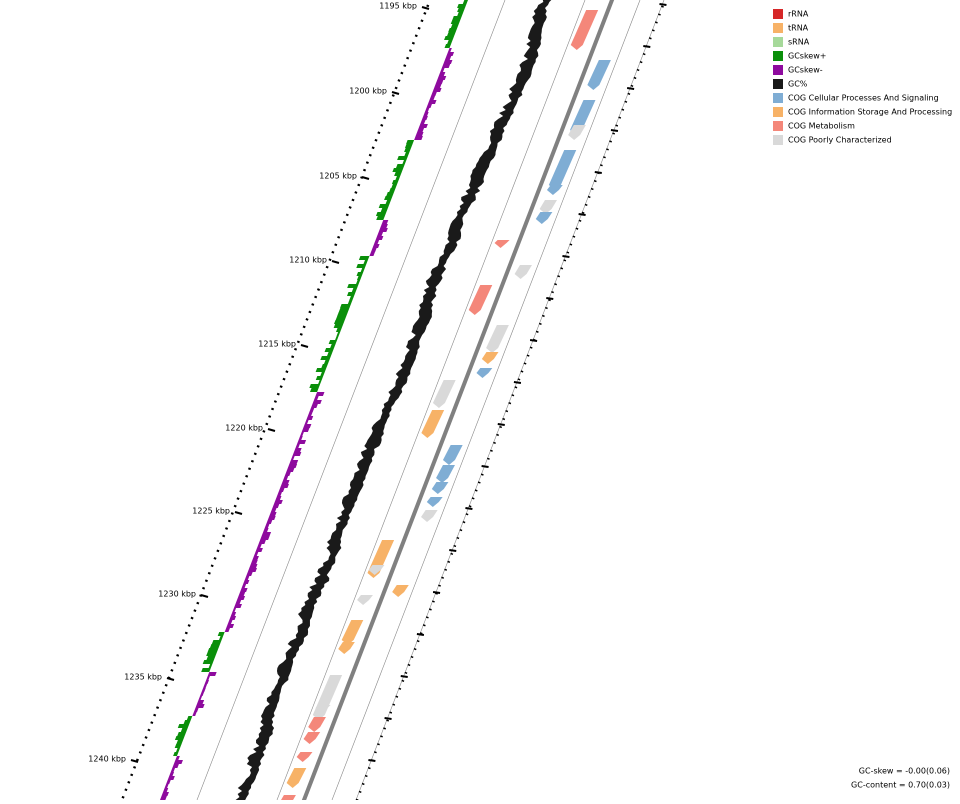 The image size is (960, 804). I want to click on legend-swatch, so click(778, 84).